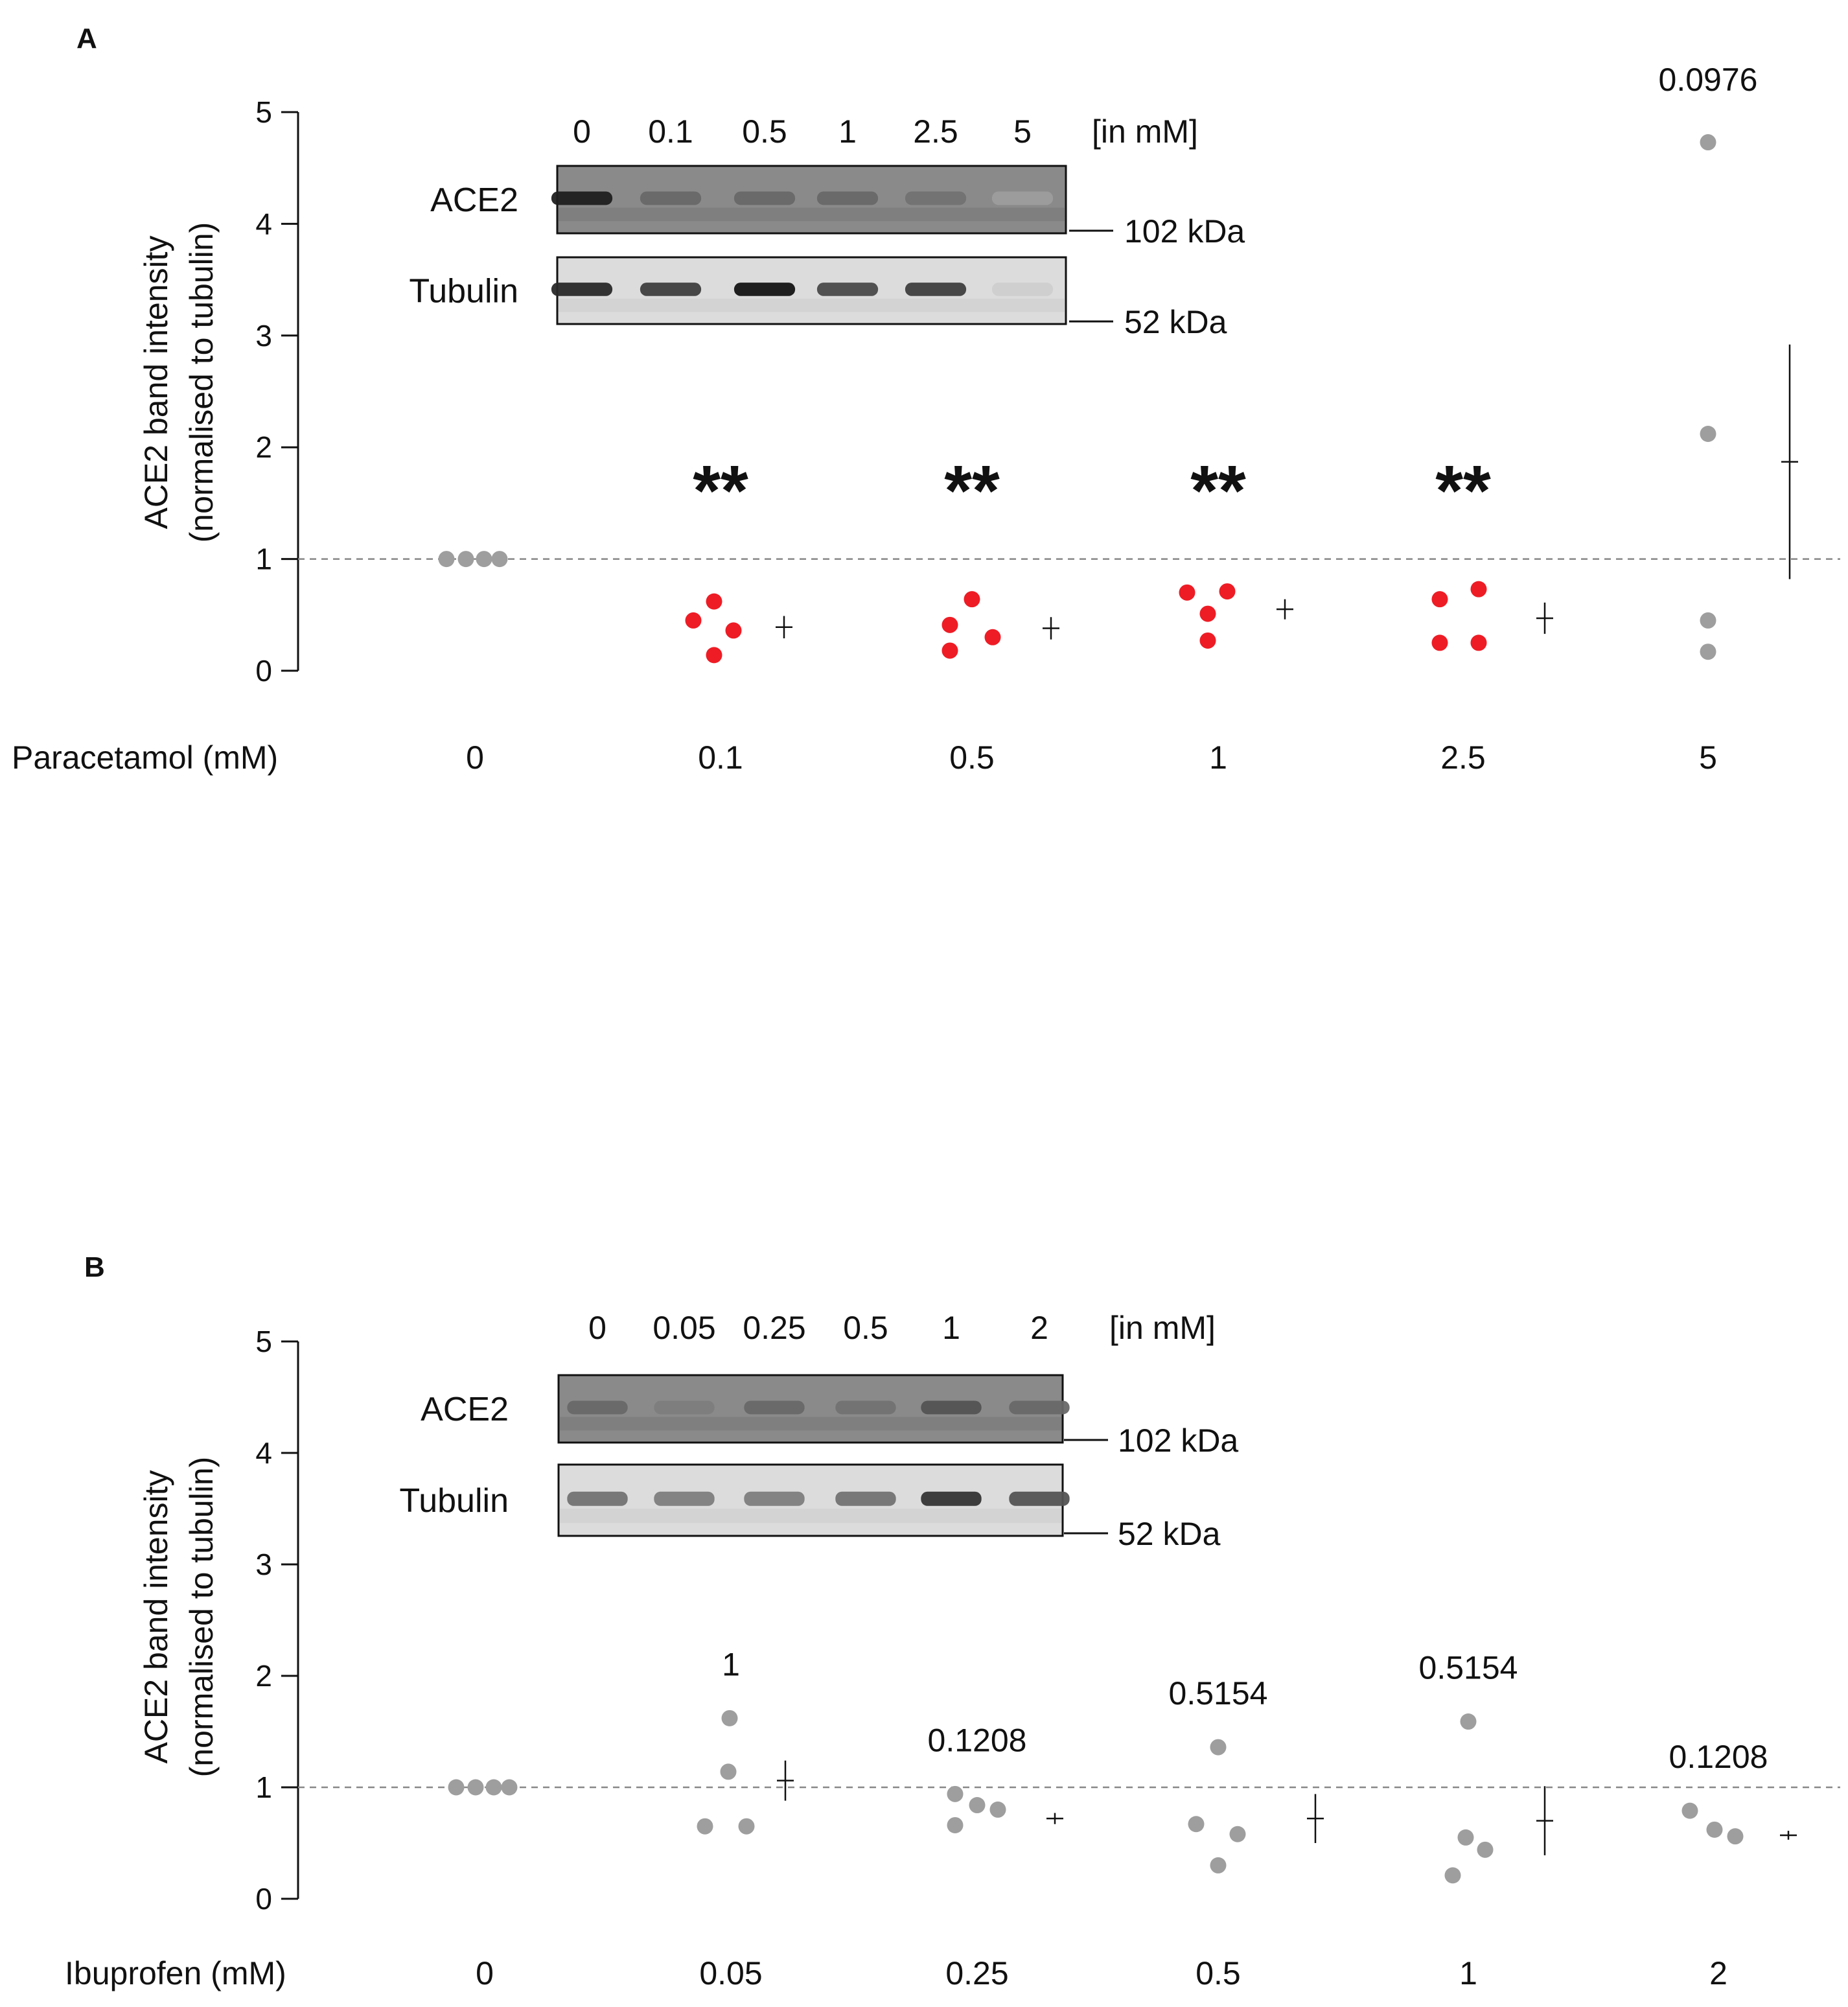  I want to click on x-category-label: 5, so click(1708, 757).